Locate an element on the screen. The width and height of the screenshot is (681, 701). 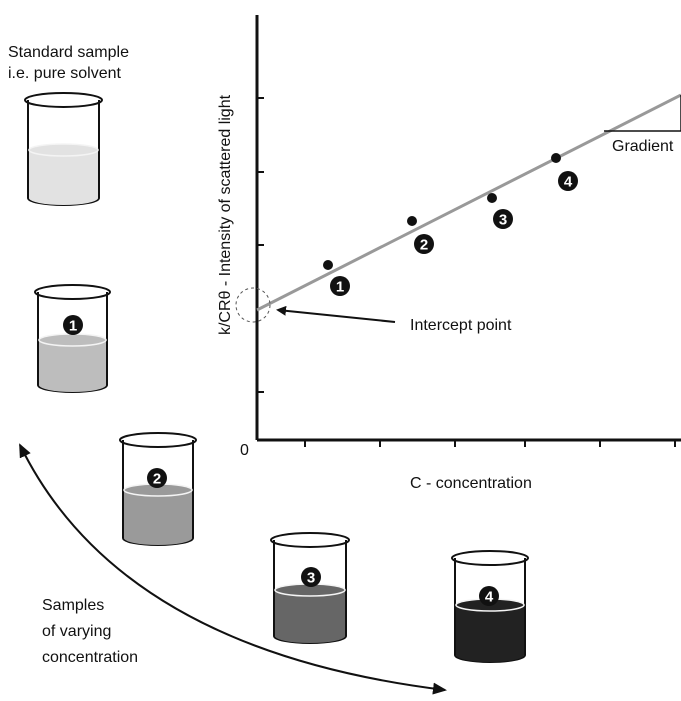
gradient-triangle is located at coordinates (642, 113).